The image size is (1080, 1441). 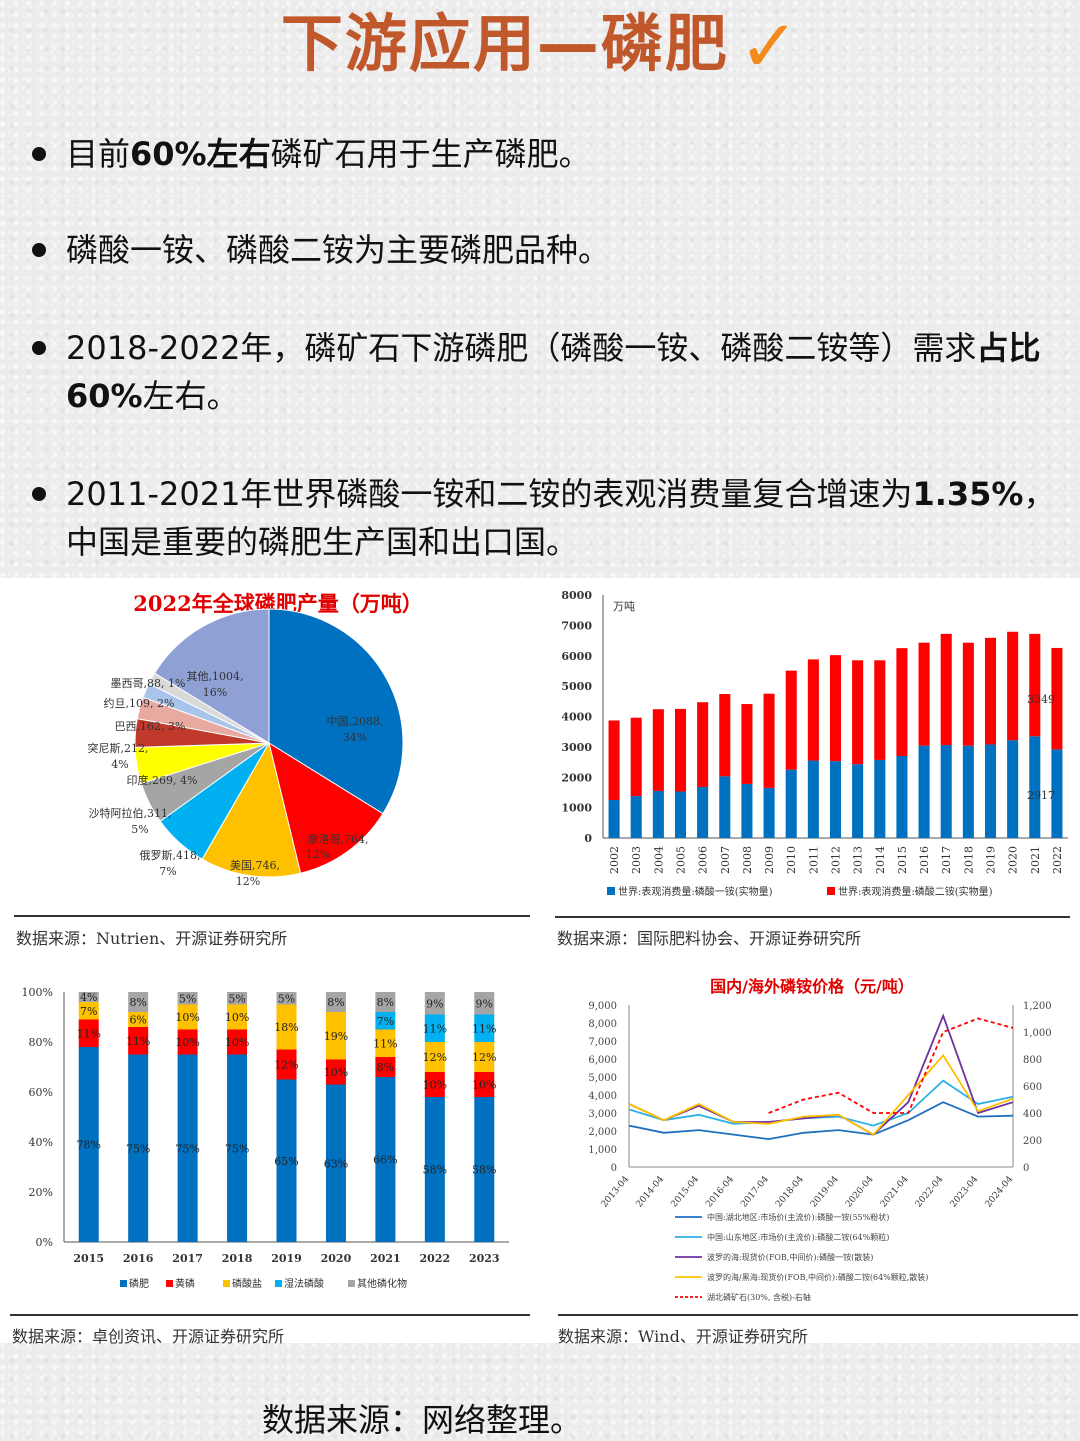 I want to click on svg-text: 国内/海外磷铵价格（元/吨）, so click(x=812, y=986).